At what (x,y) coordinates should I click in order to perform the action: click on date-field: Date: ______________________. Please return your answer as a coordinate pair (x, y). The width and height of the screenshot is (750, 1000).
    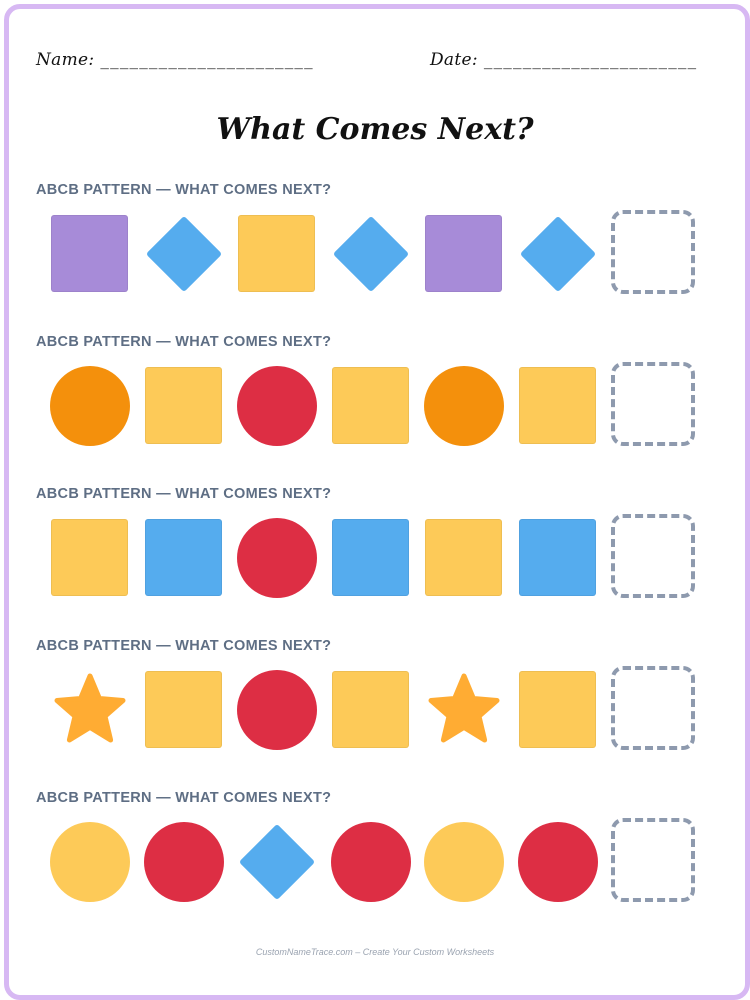
    Looking at the image, I should click on (563, 60).